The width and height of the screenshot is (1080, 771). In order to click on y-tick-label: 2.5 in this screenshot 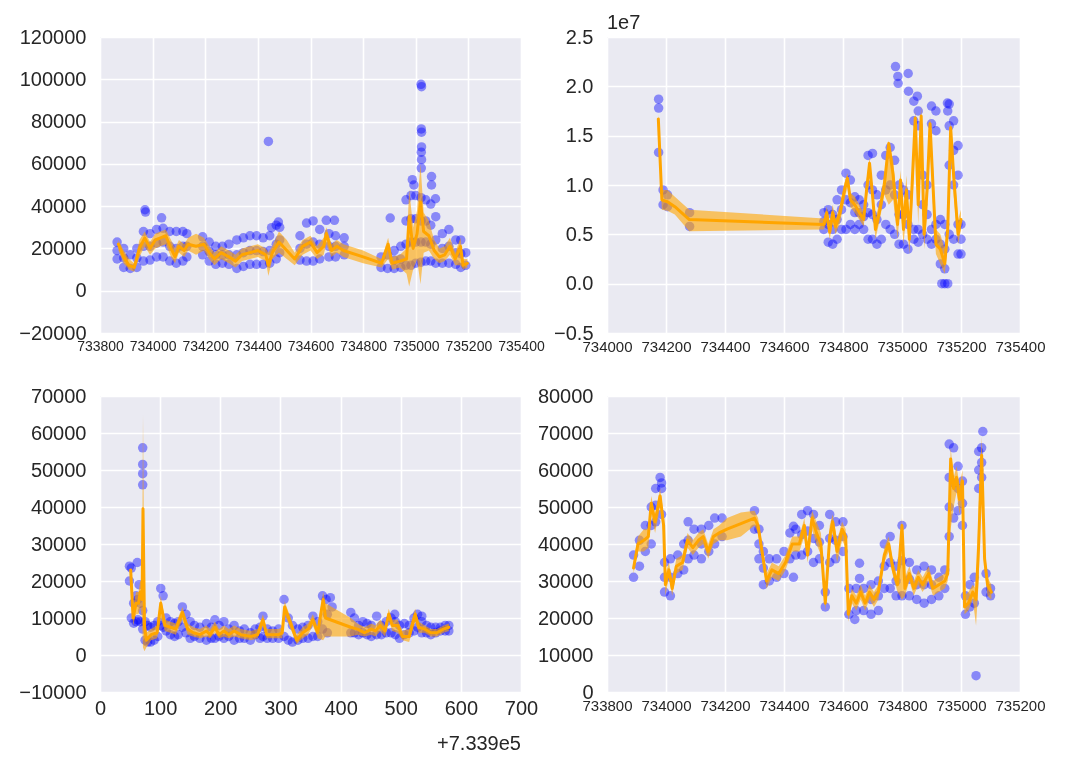, I will do `click(579, 36)`.